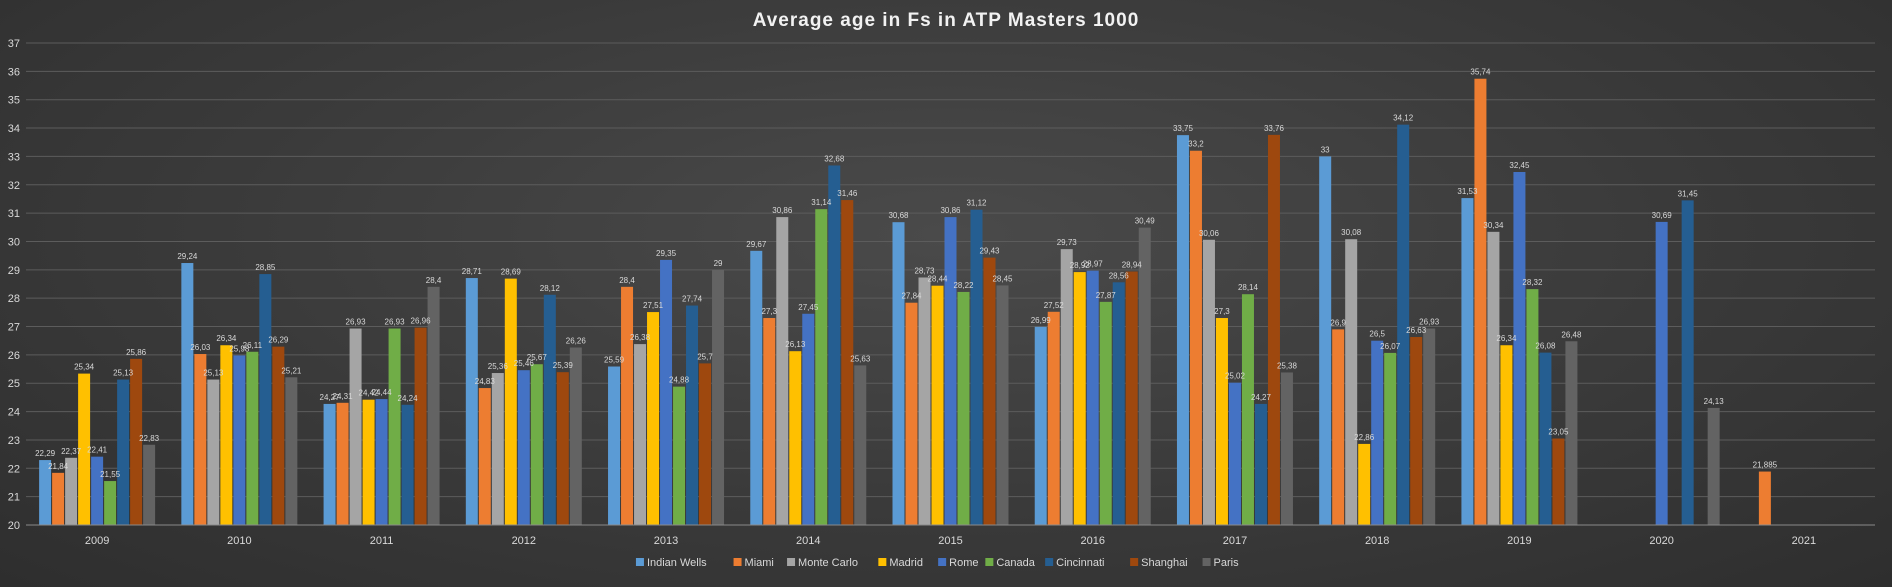 The image size is (1892, 587). I want to click on data-label: 22,41, so click(97, 450).